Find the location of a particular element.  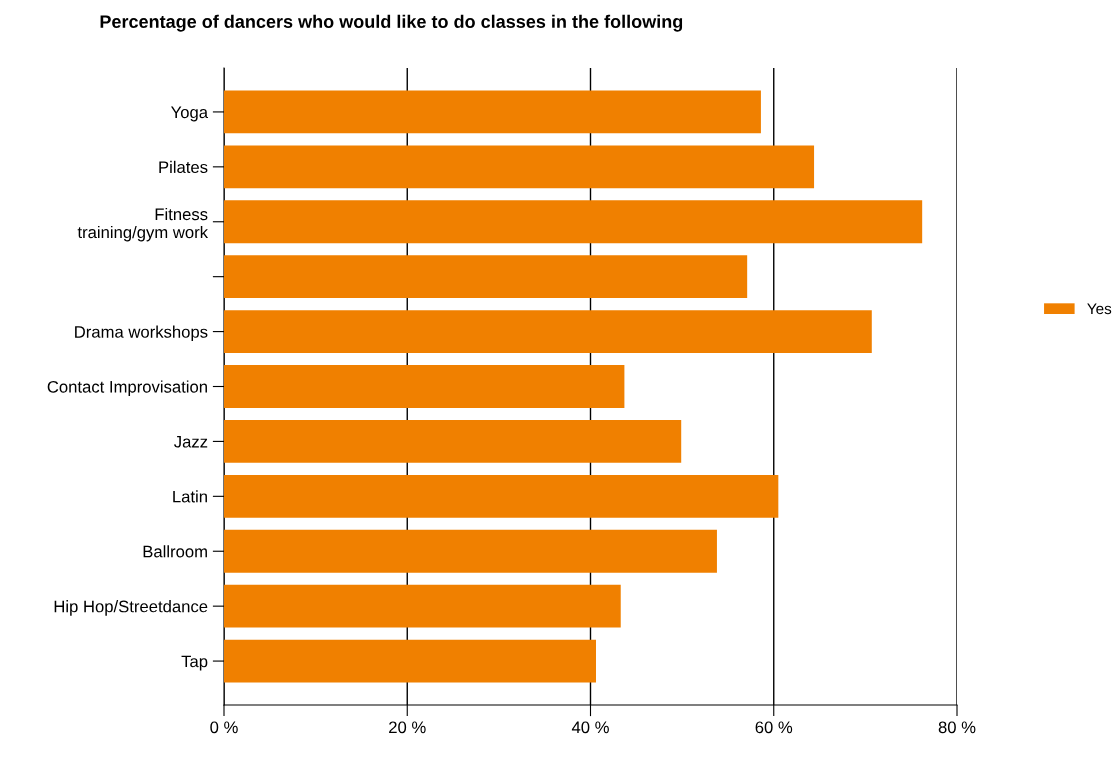

legend-label: Yes is located at coordinates (1099, 309).